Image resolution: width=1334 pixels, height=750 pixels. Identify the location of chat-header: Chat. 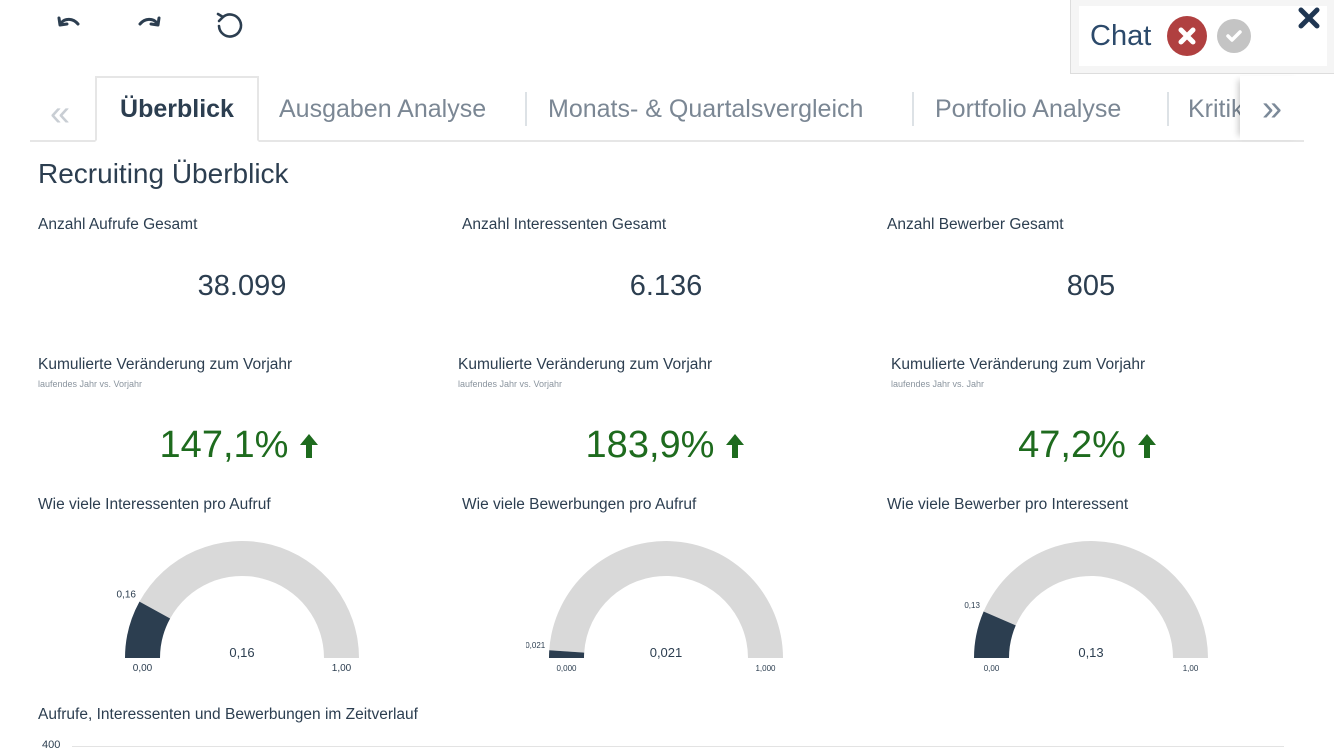
(1203, 36).